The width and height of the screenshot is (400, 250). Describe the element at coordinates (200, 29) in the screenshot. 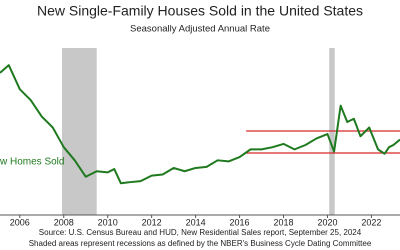

I see `chart-subtitle: Seasonally Adjusted Annual Rate` at that location.